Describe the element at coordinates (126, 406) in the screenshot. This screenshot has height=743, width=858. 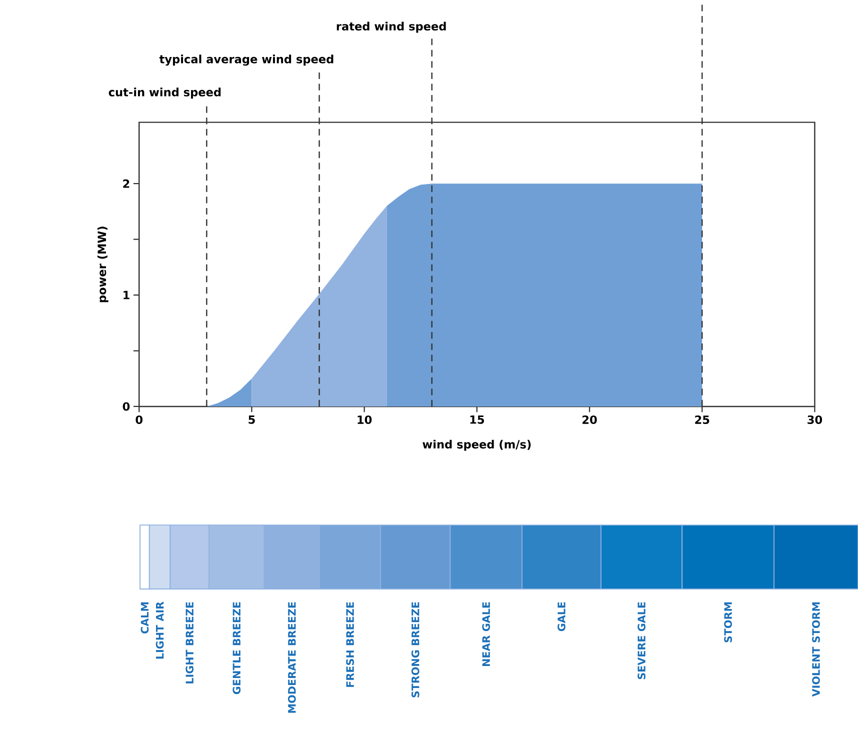
I see `y-tick-label: 0` at that location.